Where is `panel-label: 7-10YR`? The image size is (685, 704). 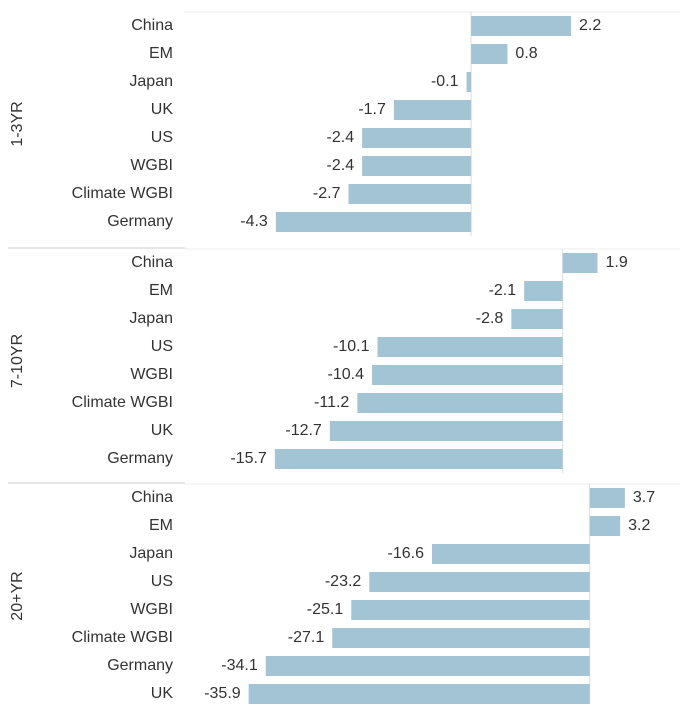 panel-label: 7-10YR is located at coordinates (17, 361).